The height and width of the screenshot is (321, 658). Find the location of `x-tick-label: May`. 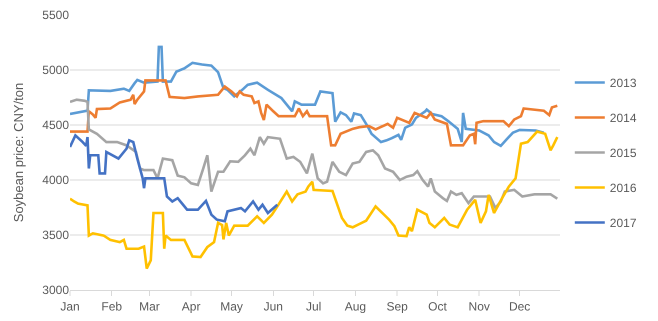

x-tick-label: May is located at coordinates (231, 306).